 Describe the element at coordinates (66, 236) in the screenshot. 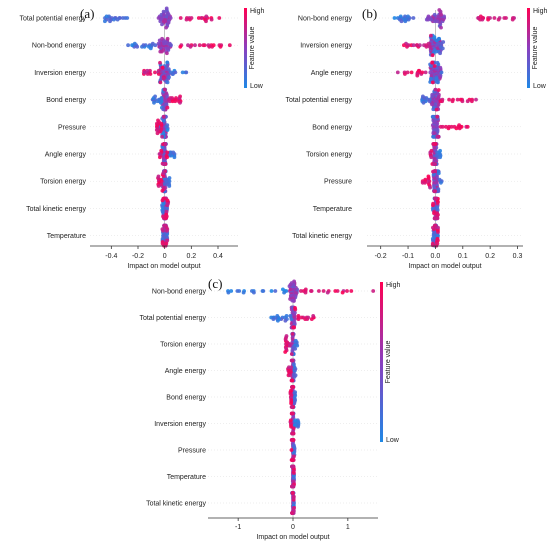

I see `feature-label: Temperature` at that location.